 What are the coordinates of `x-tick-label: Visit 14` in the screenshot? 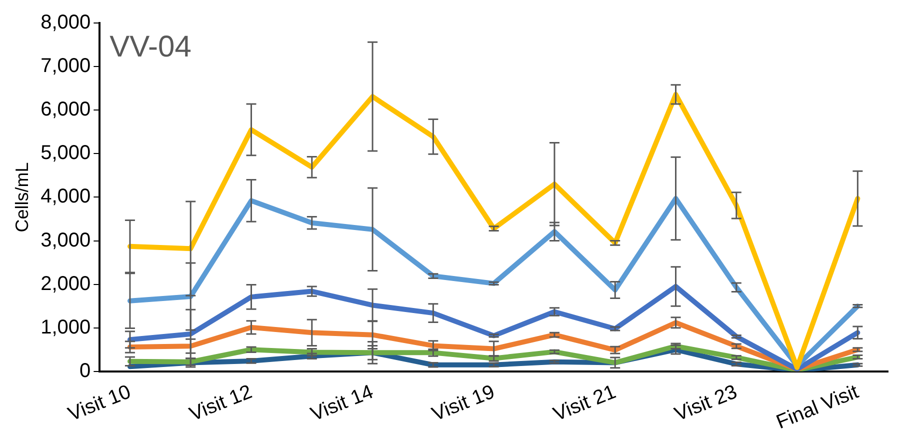 It's located at (342, 403).